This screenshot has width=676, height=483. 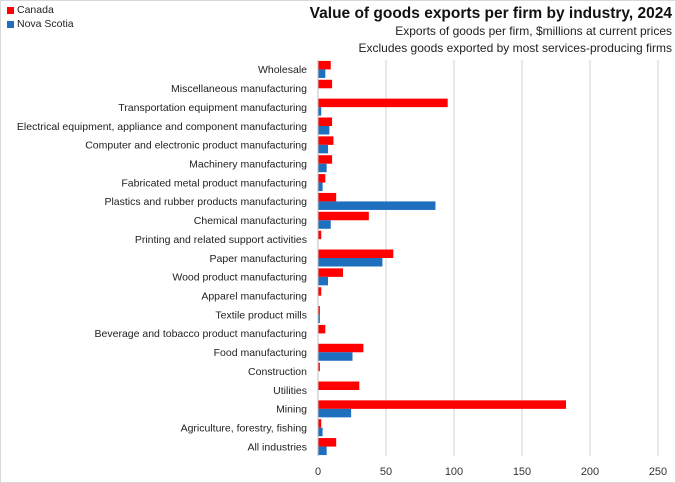 What do you see at coordinates (254, 297) in the screenshot?
I see `category-label: Apparel manufacturing` at bounding box center [254, 297].